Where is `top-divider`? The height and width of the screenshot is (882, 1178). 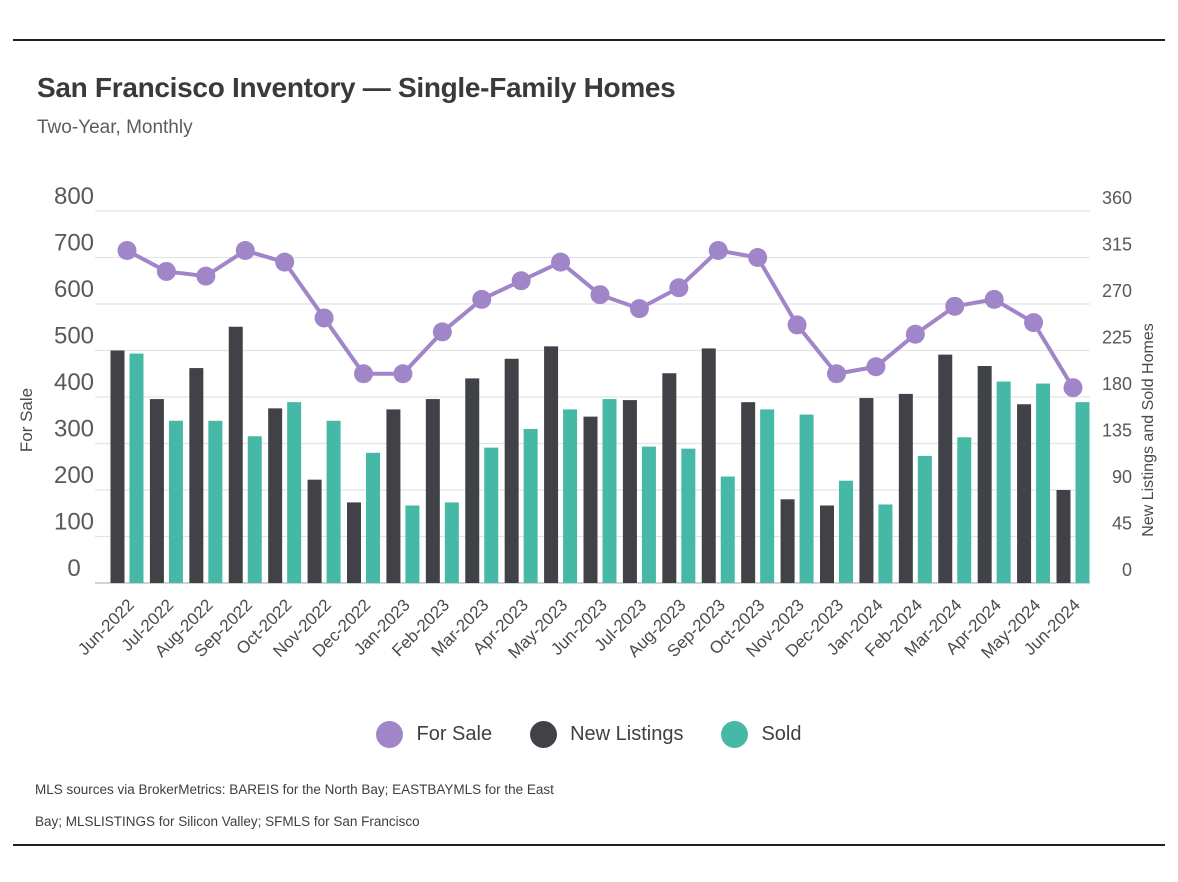
top-divider is located at coordinates (589, 40).